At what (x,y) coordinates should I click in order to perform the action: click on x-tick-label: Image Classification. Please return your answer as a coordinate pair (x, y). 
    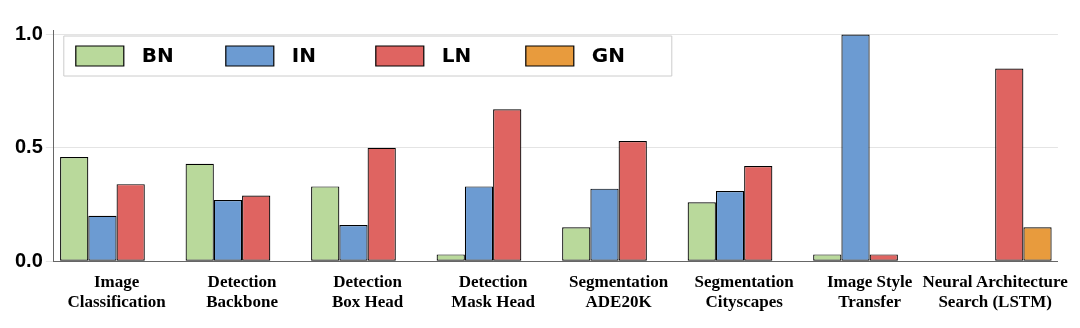
    Looking at the image, I should click on (117, 291).